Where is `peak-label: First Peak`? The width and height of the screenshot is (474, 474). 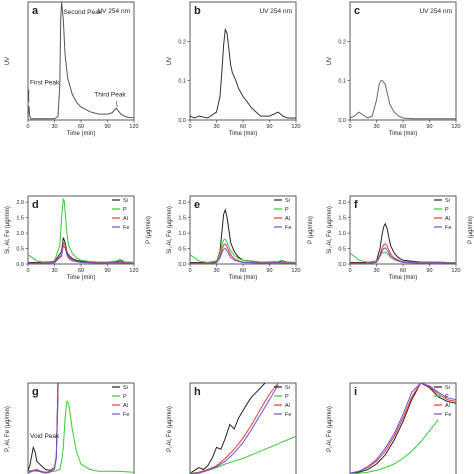 peak-label: First Peak is located at coordinates (45, 83).